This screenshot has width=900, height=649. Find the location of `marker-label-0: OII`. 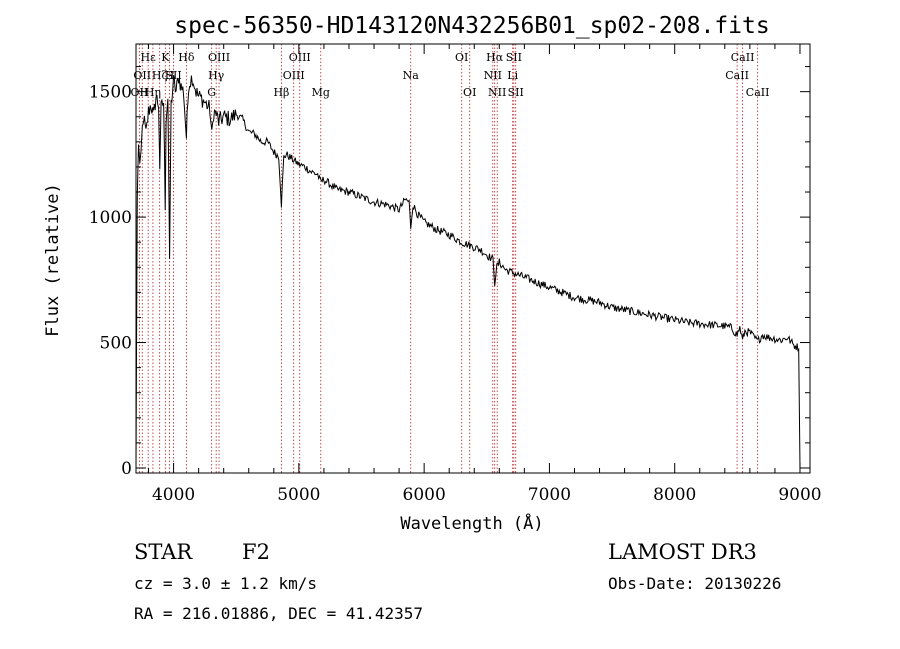

marker-label-0: OII is located at coordinates (140, 92).